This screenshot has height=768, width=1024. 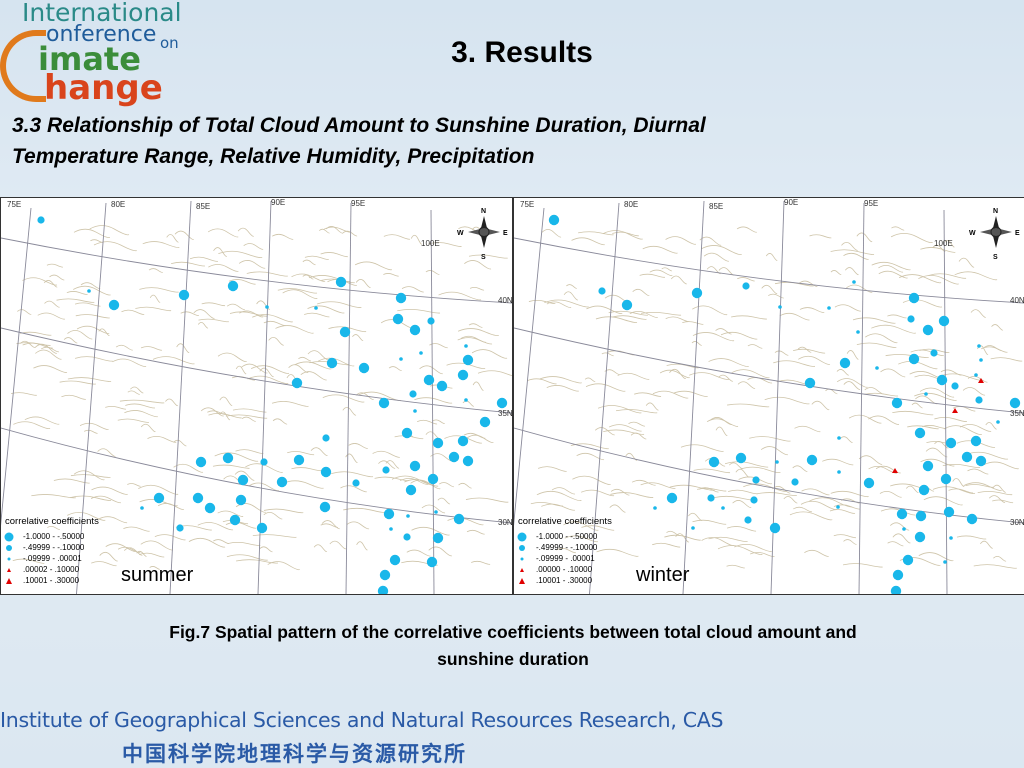 What do you see at coordinates (995, 257) in the screenshot?
I see `compass-letter: S` at bounding box center [995, 257].